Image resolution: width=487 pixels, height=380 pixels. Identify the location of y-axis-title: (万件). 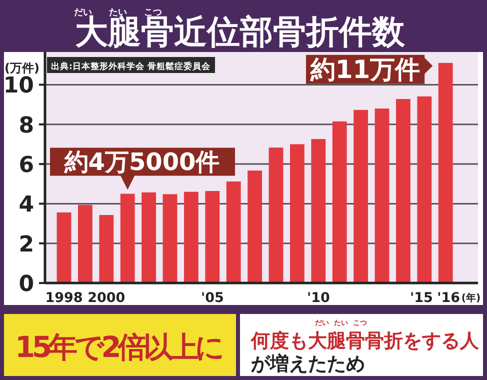
(22, 68).